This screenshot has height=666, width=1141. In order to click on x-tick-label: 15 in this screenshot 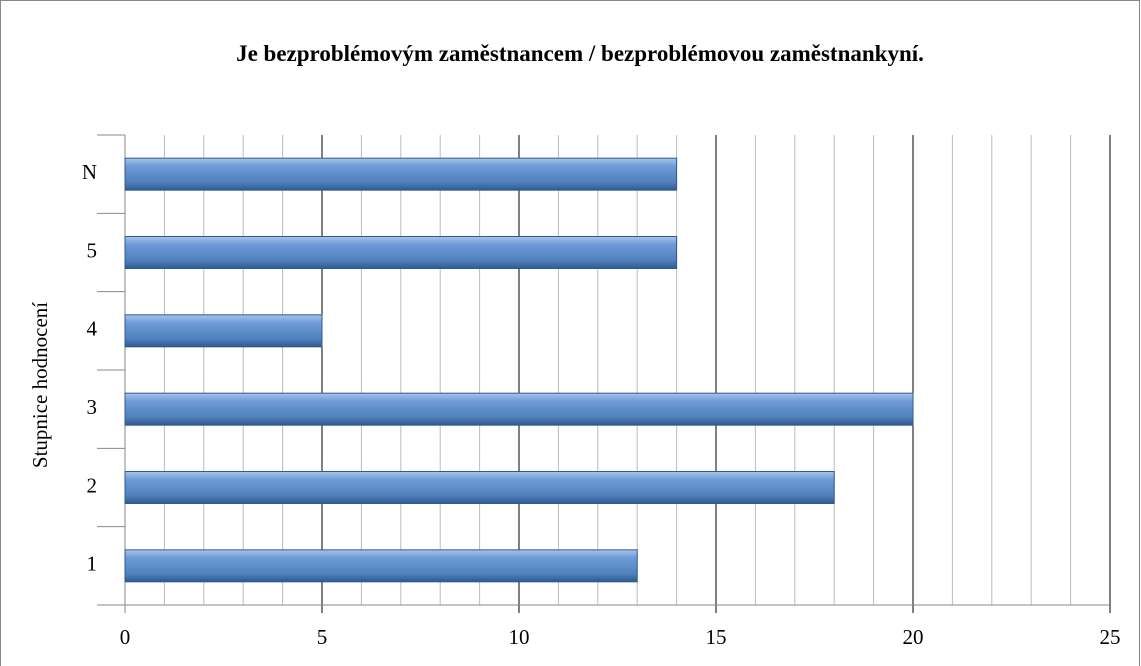, I will do `click(716, 637)`.